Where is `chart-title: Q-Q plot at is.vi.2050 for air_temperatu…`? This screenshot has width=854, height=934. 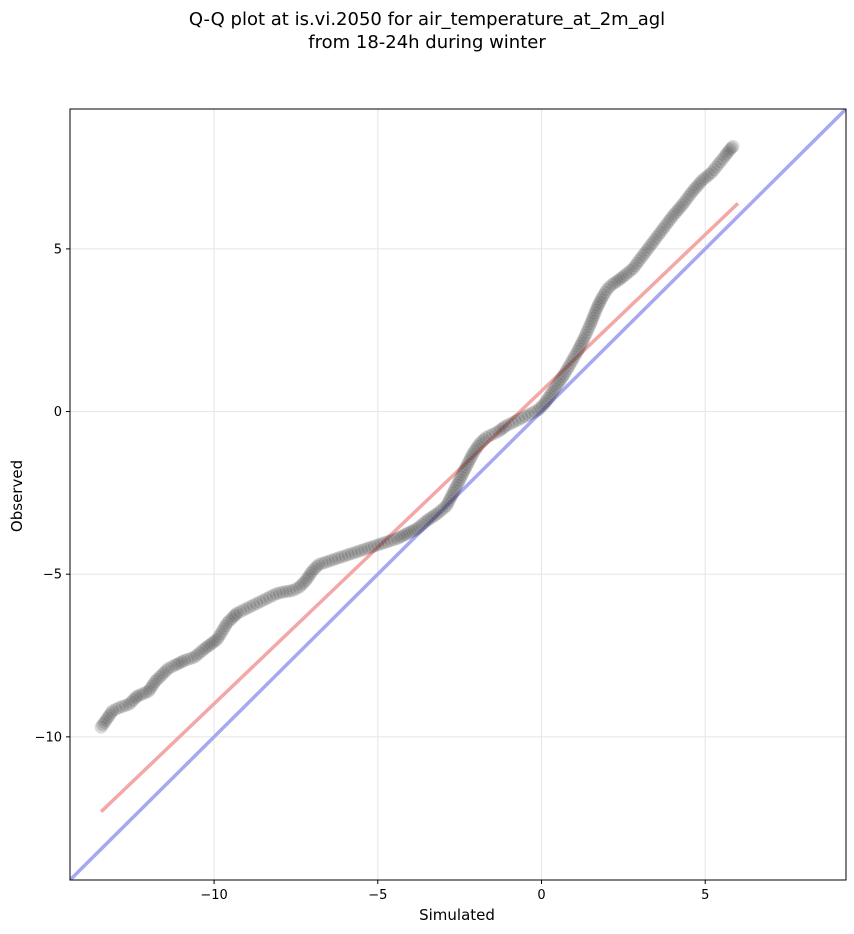 chart-title: Q-Q plot at is.vi.2050 for air_temperatu… is located at coordinates (427, 31).